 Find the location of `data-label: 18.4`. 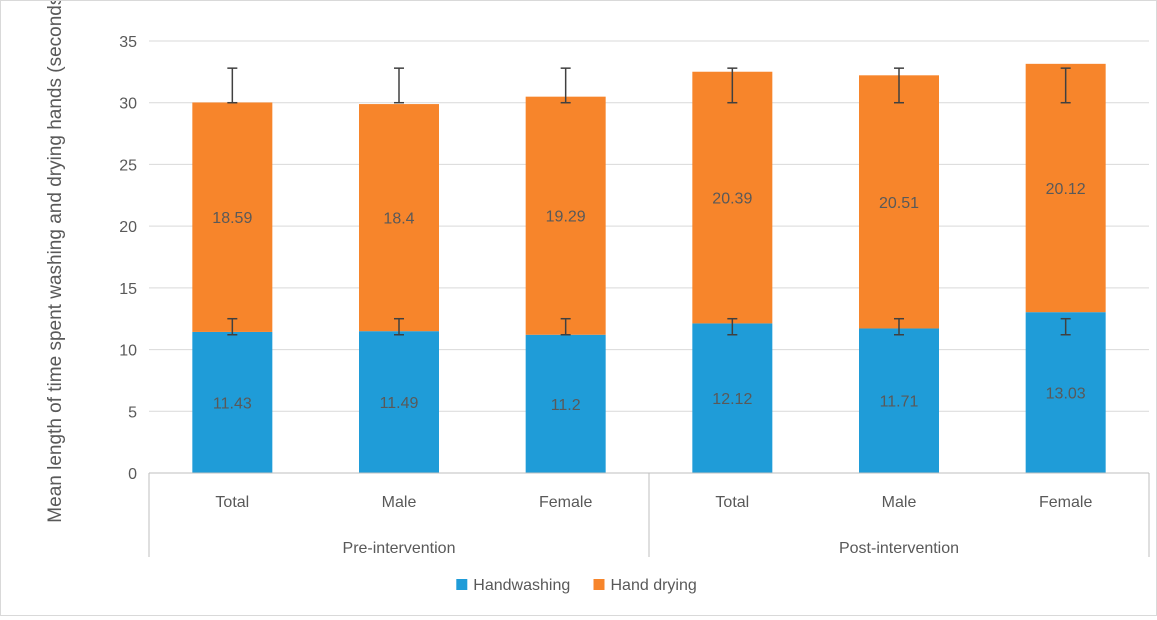

data-label: 18.4 is located at coordinates (398, 219).